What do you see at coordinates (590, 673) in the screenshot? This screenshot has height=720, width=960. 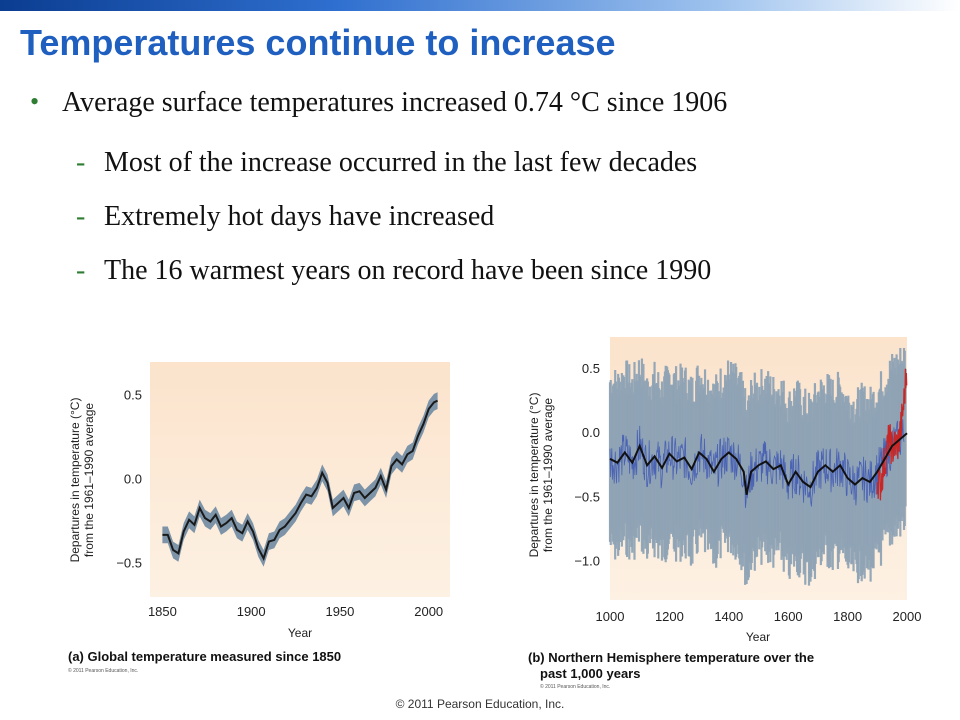 I see `chart-caption-line2: past 1,000 years` at bounding box center [590, 673].